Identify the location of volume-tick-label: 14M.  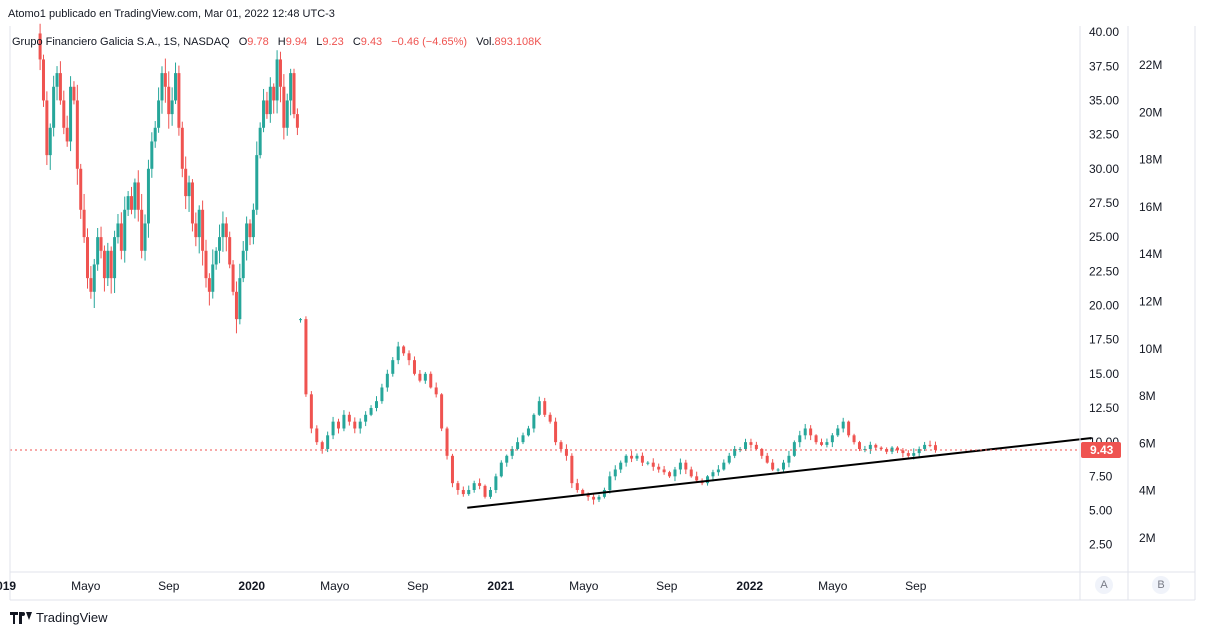
(1150, 254).